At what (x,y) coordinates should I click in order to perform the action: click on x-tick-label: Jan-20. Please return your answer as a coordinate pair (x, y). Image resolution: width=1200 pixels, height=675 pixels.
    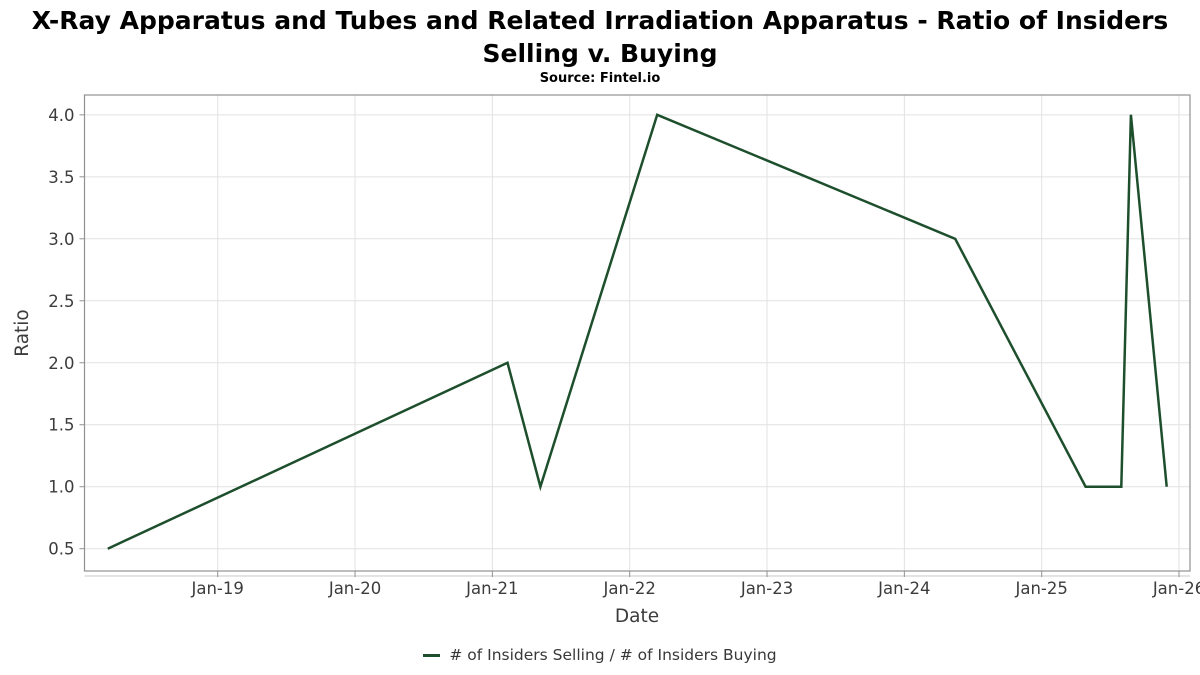
    Looking at the image, I should click on (354, 588).